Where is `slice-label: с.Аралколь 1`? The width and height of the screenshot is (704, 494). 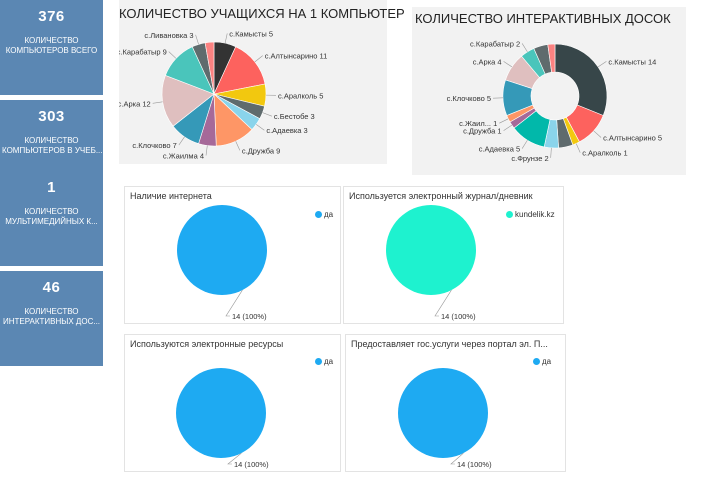 slice-label: с.Аралколь 1 is located at coordinates (604, 153).